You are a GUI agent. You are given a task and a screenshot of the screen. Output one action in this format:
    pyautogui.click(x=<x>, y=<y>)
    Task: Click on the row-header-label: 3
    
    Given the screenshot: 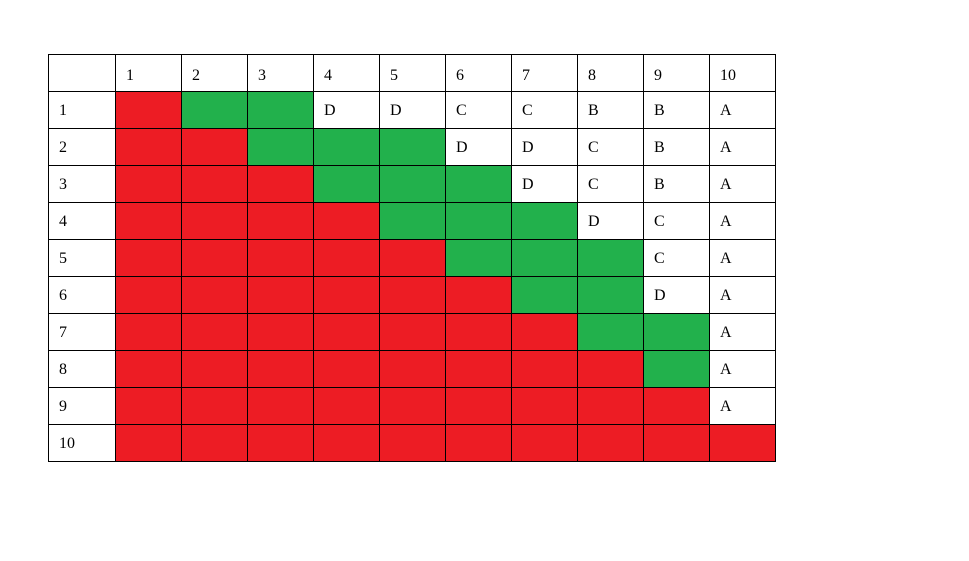 What is the action you would take?
    pyautogui.click(x=63, y=184)
    